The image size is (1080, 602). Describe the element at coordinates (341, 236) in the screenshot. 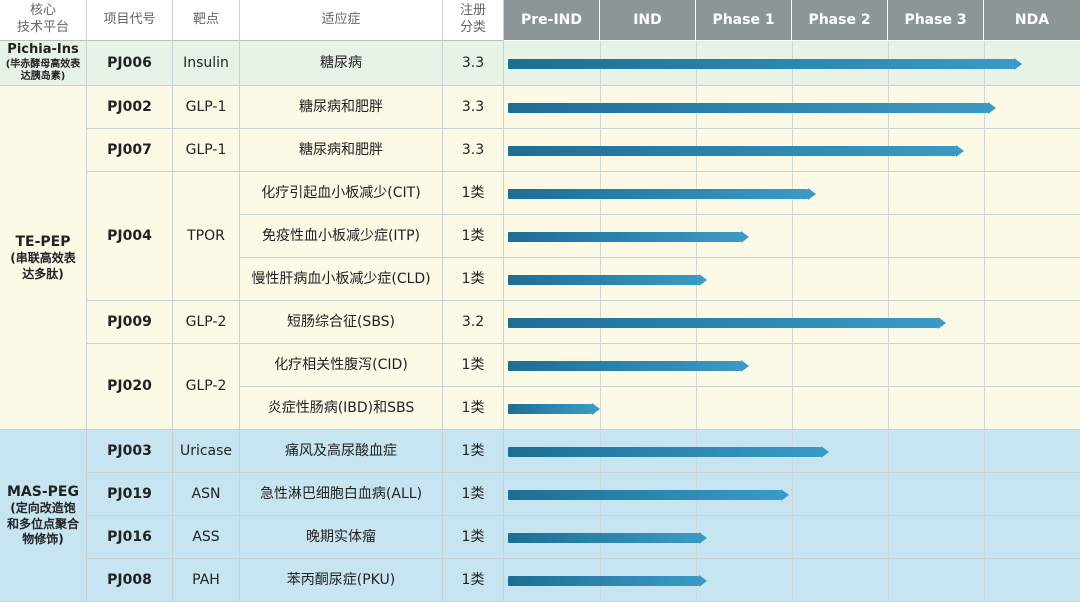

I see `indication-cell: 免疫性血小板减少症(ITP)` at that location.